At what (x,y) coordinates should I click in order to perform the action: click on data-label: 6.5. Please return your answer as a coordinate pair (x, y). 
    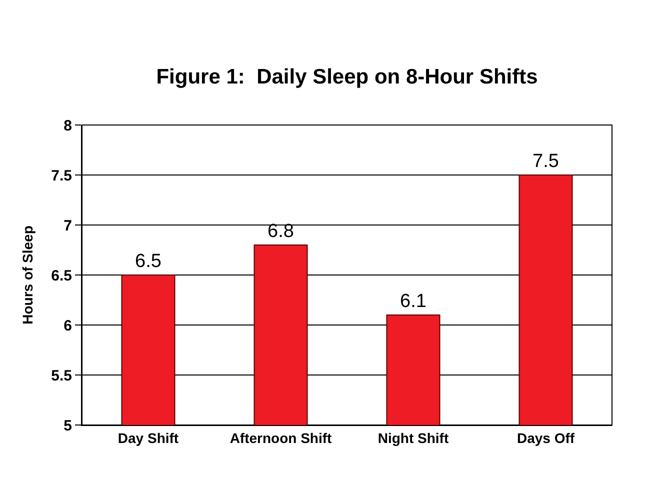
    Looking at the image, I should click on (148, 261).